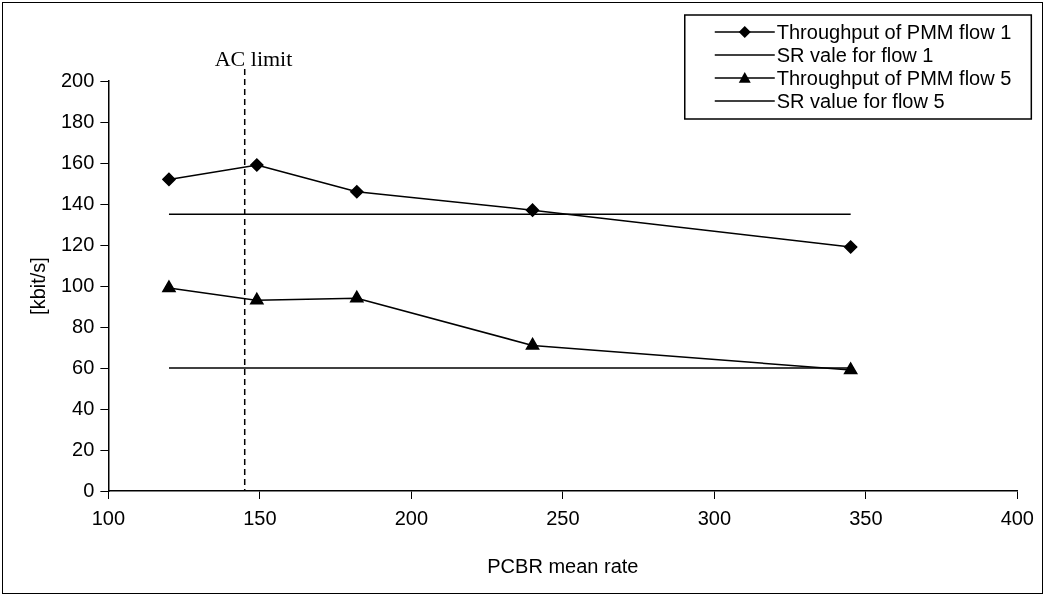  What do you see at coordinates (89, 489) in the screenshot?
I see `y-tick-label: 0` at bounding box center [89, 489].